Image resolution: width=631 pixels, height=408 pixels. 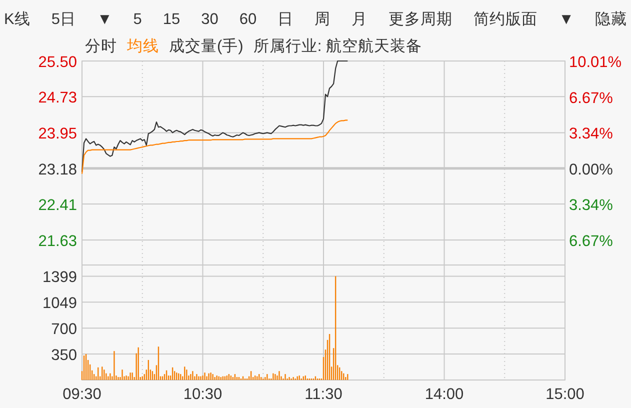 I want to click on x-tick-label: 15:00, so click(x=565, y=394).